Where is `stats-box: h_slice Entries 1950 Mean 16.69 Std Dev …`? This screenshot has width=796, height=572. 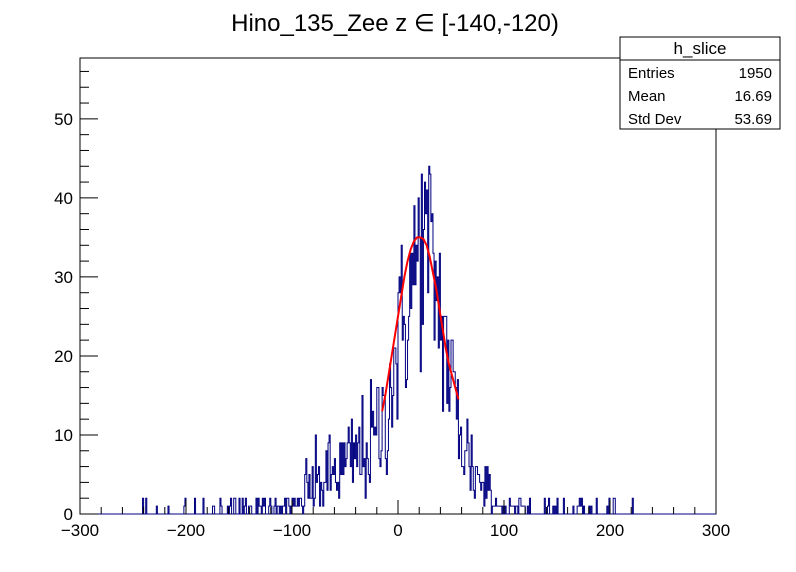 stats-box: h_slice Entries 1950 Mean 16.69 Std Dev … is located at coordinates (700, 83).